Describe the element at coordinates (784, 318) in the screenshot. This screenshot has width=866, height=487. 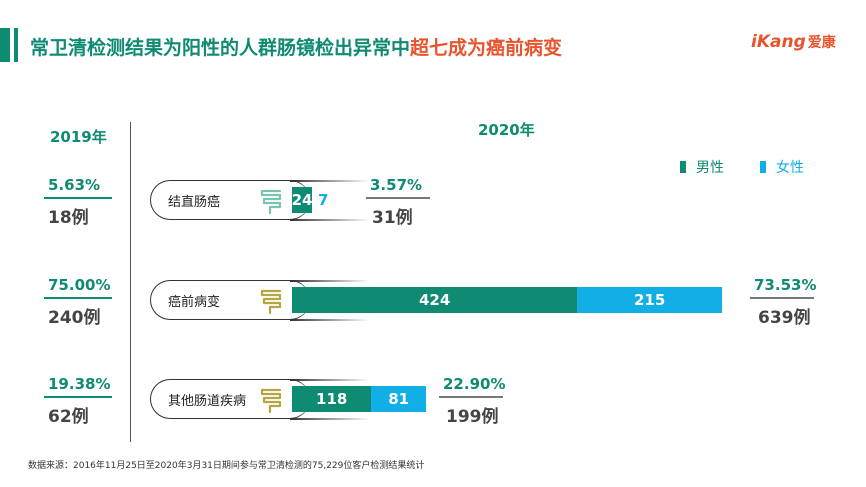
I see `year-2020-count: 639例` at that location.